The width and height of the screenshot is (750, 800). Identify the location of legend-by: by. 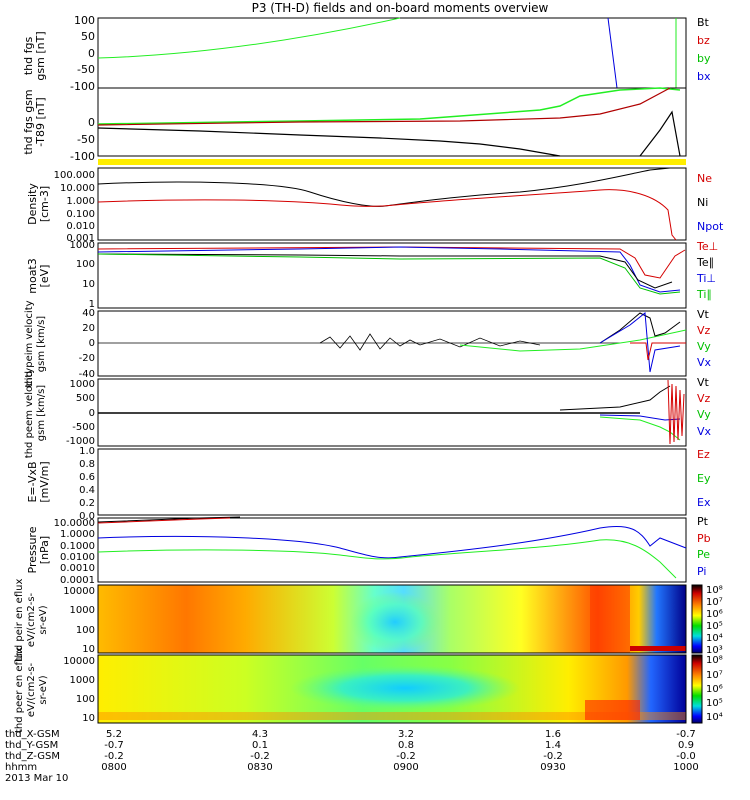
(704, 58).